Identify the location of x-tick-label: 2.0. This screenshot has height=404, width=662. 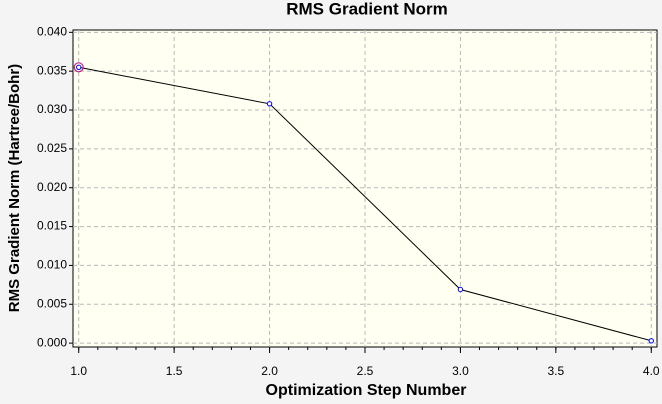
(269, 371).